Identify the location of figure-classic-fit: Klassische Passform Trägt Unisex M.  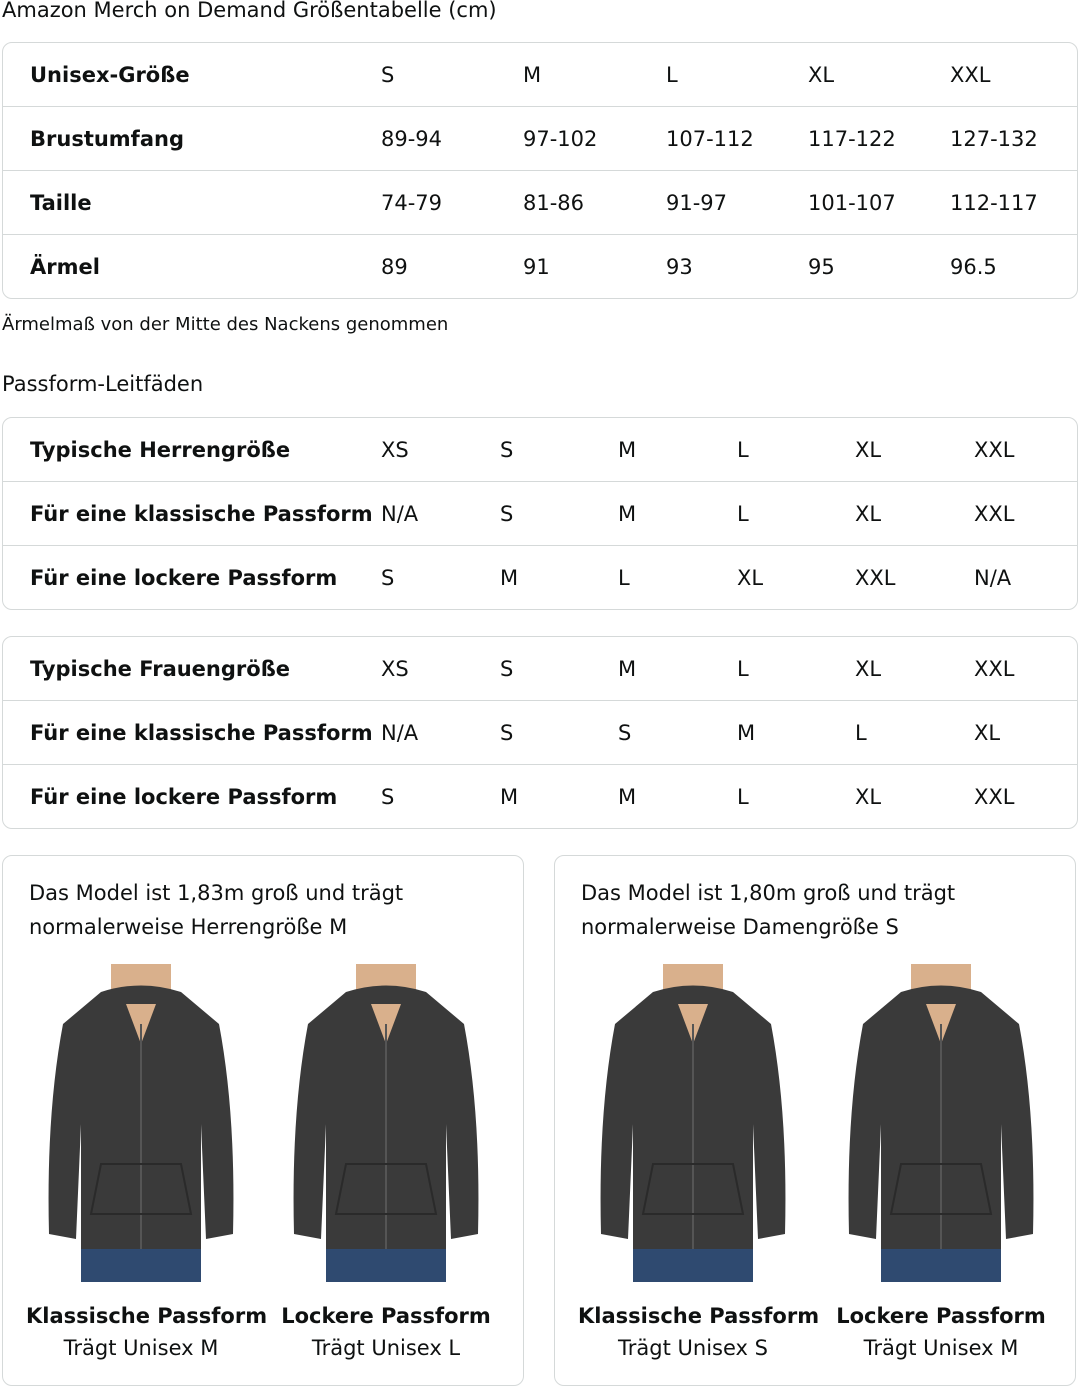
(147, 1162).